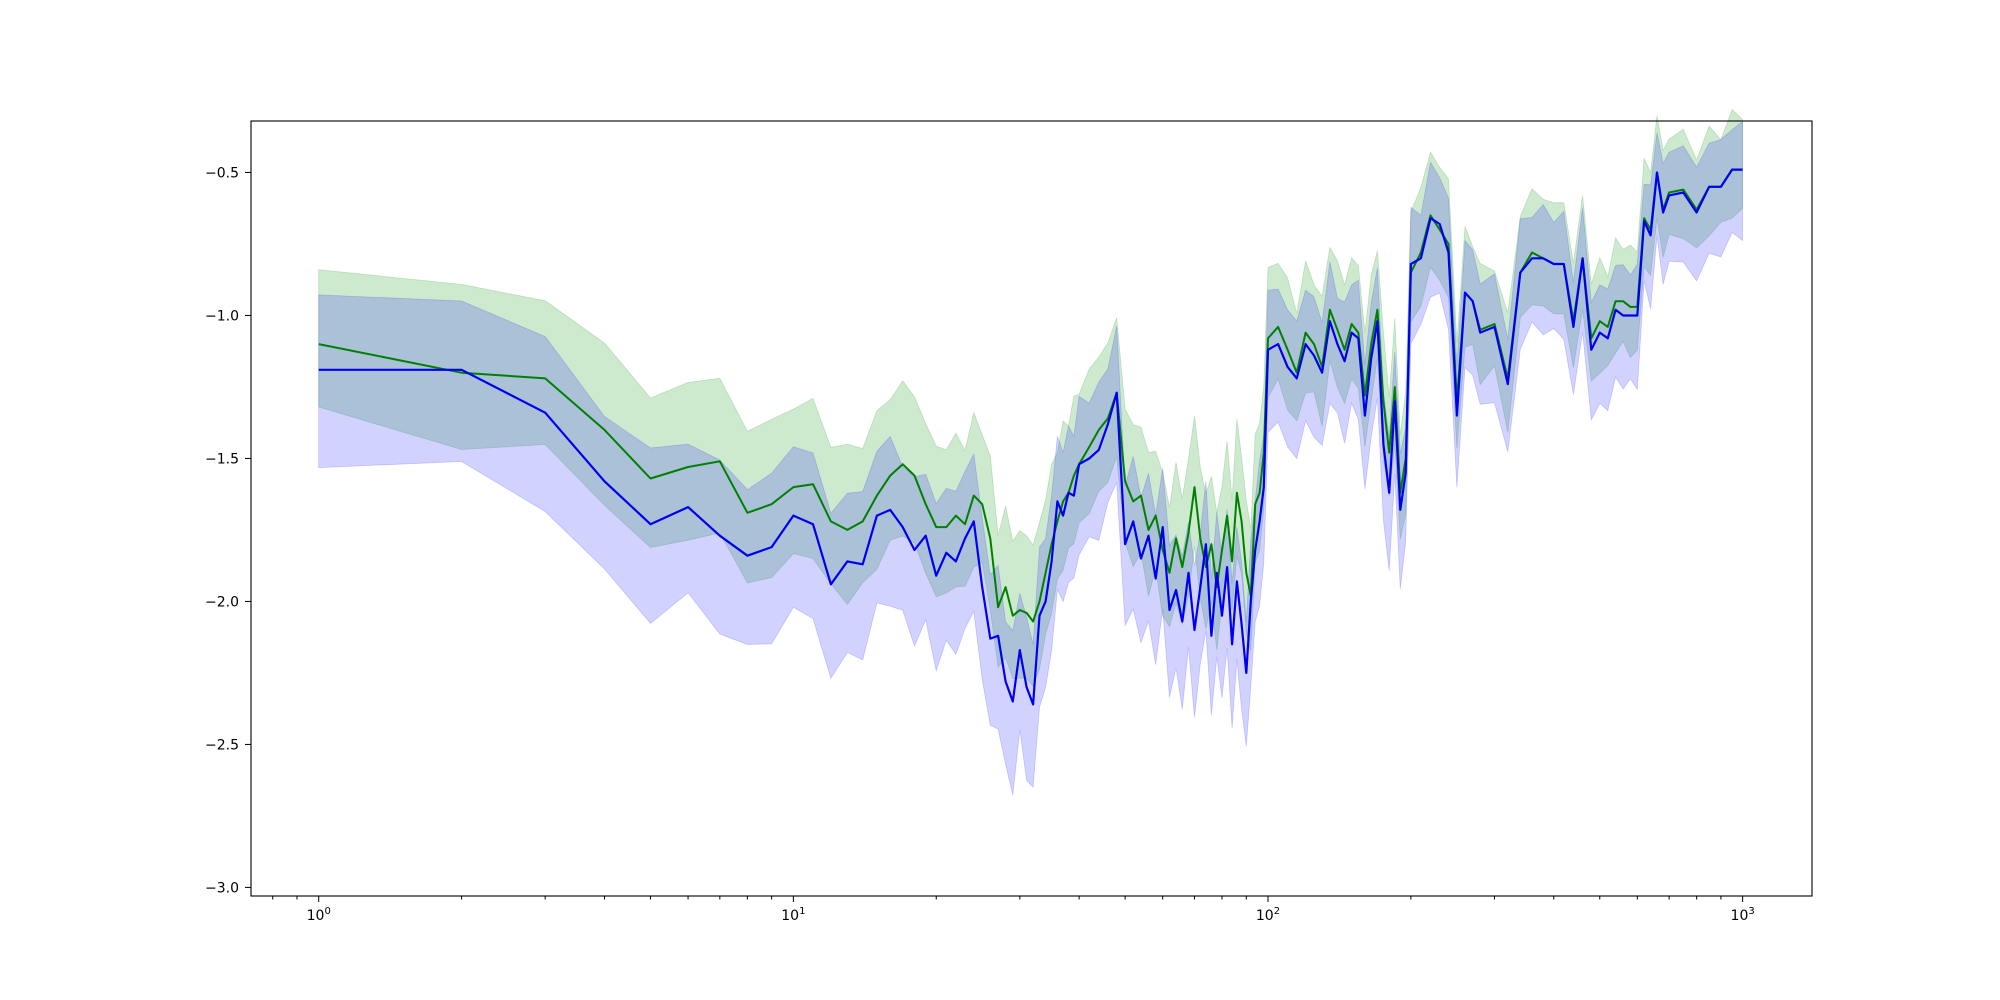 The height and width of the screenshot is (1000, 2000). Describe the element at coordinates (222, 316) in the screenshot. I see `y-tick-label: −1.0` at that location.